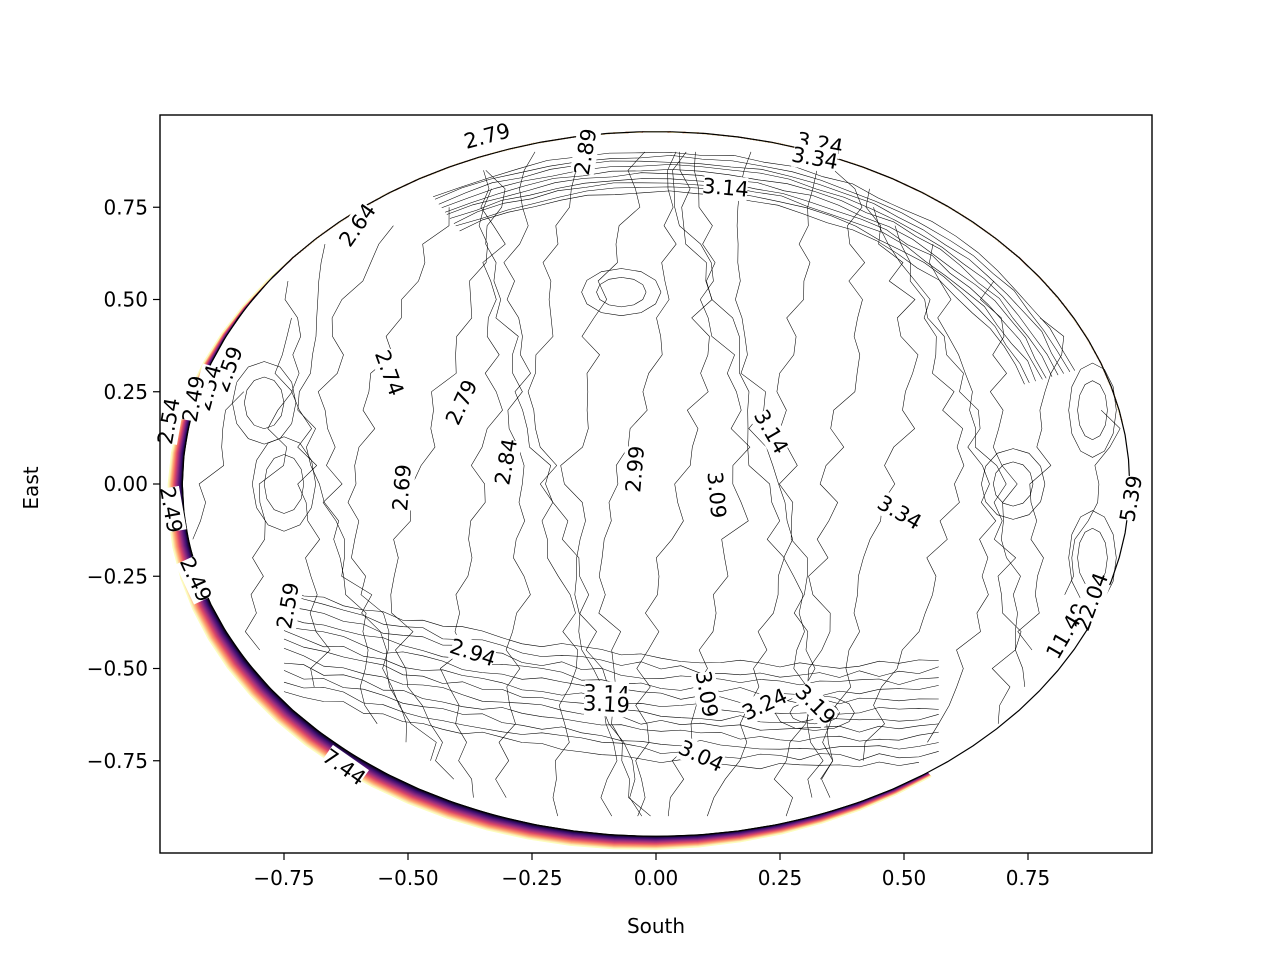 This screenshot has height=960, width=1280. I want to click on x-tick-label: 0.50, so click(904, 878).